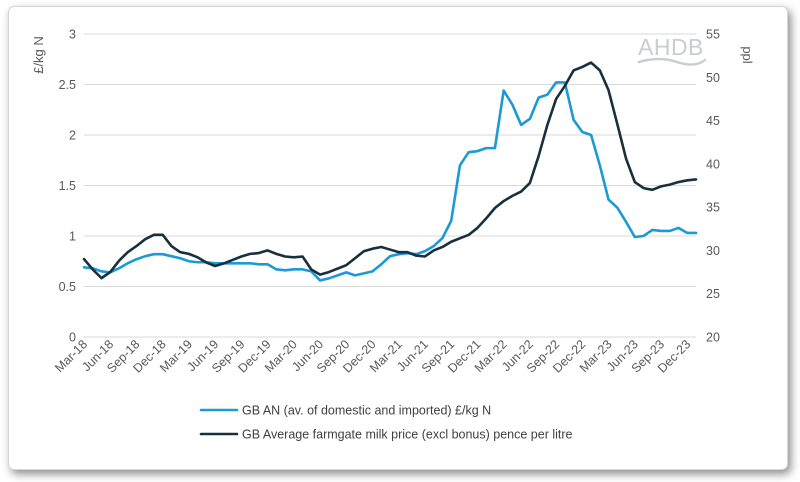 This screenshot has height=482, width=800. Describe the element at coordinates (713, 338) in the screenshot. I see `right-tick-label: 20` at that location.